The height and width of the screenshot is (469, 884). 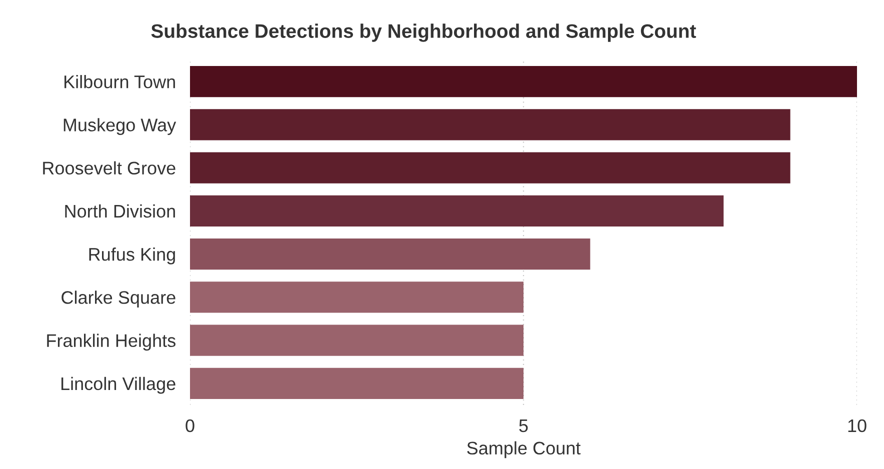 I want to click on y-tick-label: Franklin Heights, so click(x=111, y=342).